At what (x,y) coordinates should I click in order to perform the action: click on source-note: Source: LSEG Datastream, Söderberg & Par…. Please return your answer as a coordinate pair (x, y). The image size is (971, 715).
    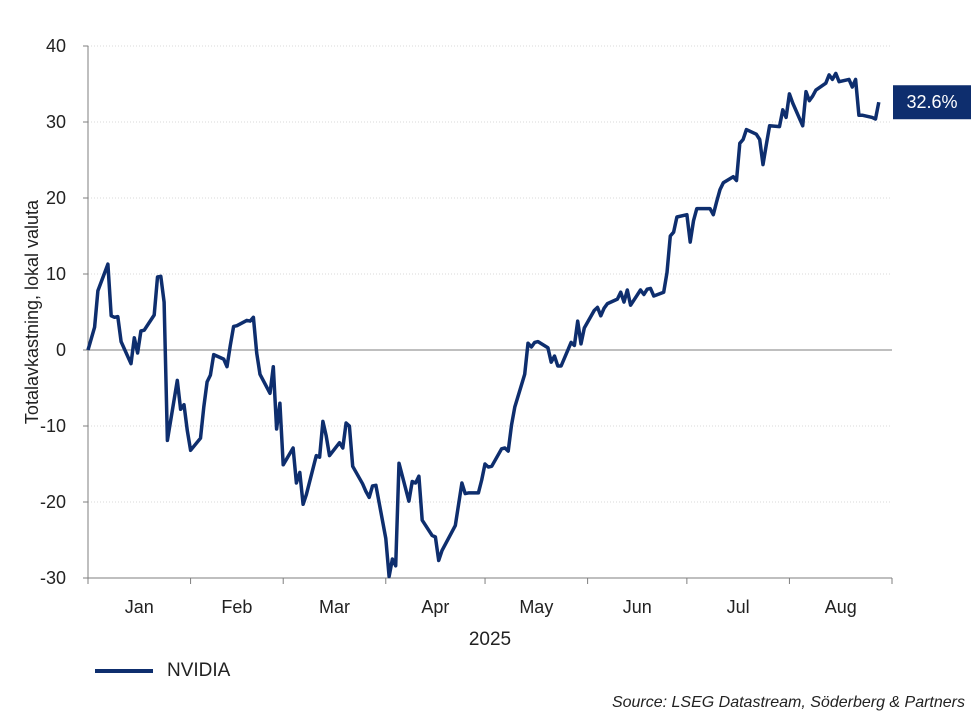
    Looking at the image, I should click on (788, 702).